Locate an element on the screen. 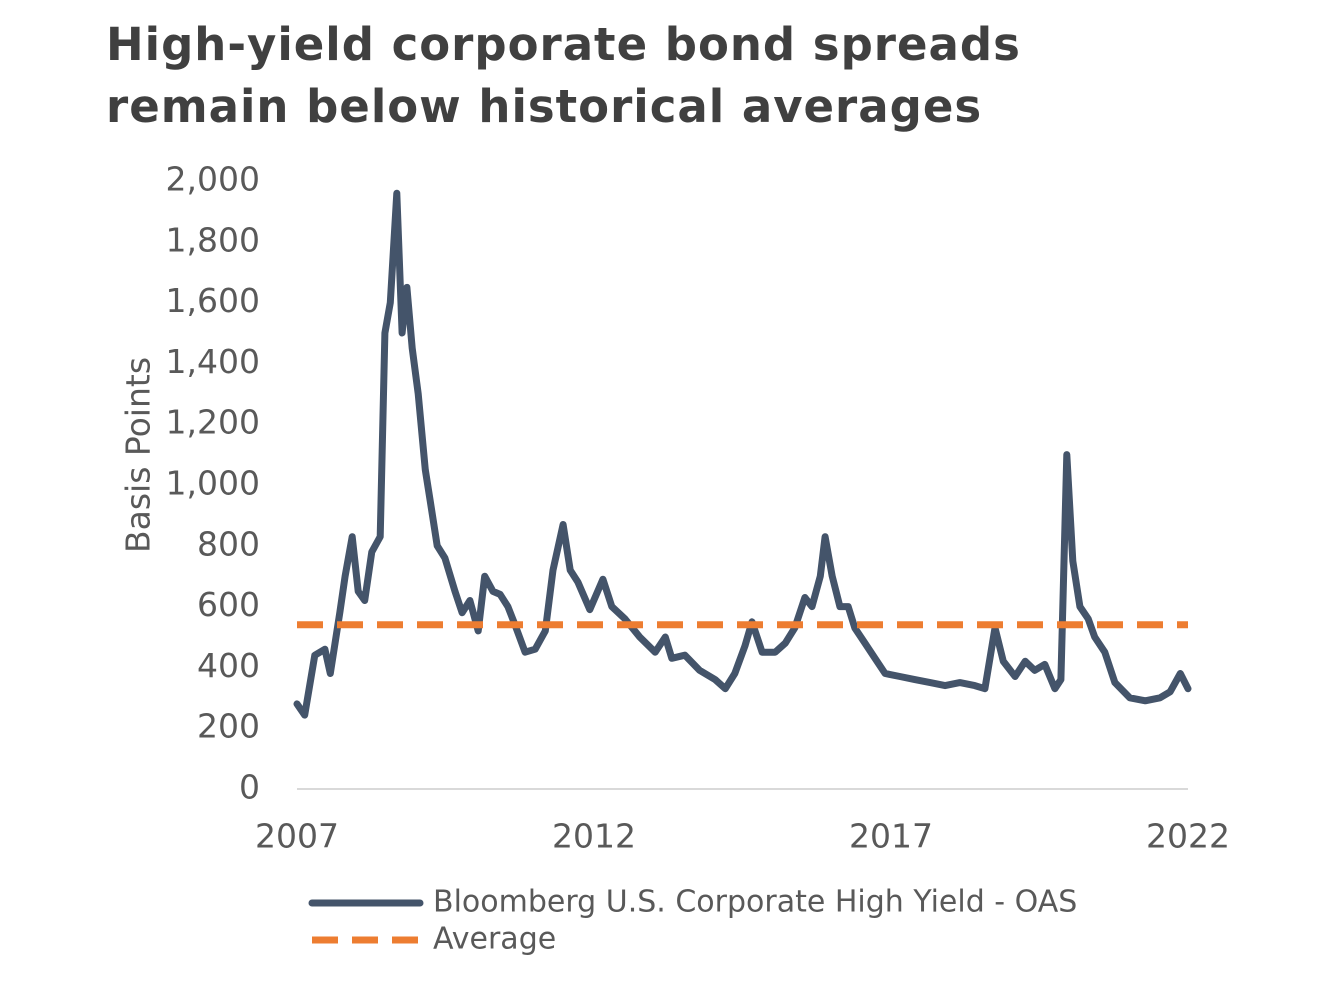  y-tick-label: 800 is located at coordinates (228, 543).